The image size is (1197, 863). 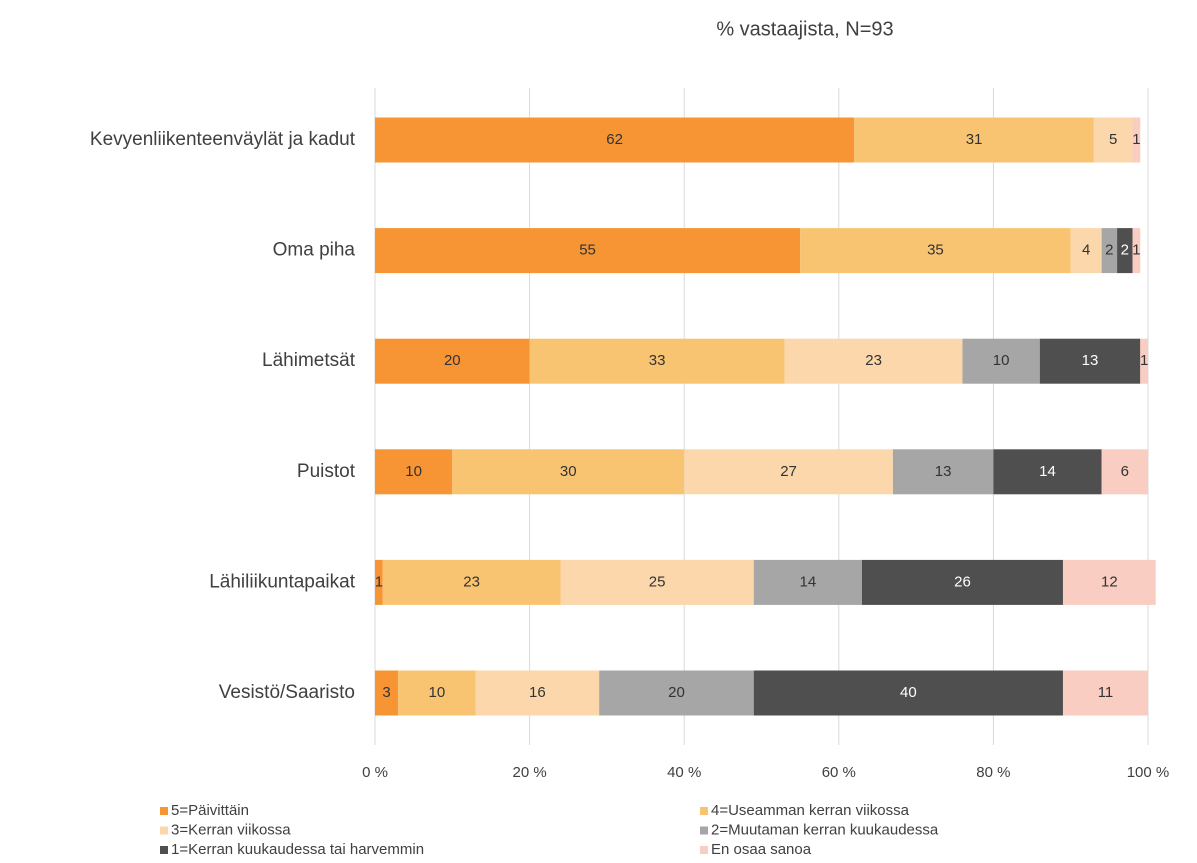 I want to click on legend-label: En osaa sanoa, so click(x=761, y=849).